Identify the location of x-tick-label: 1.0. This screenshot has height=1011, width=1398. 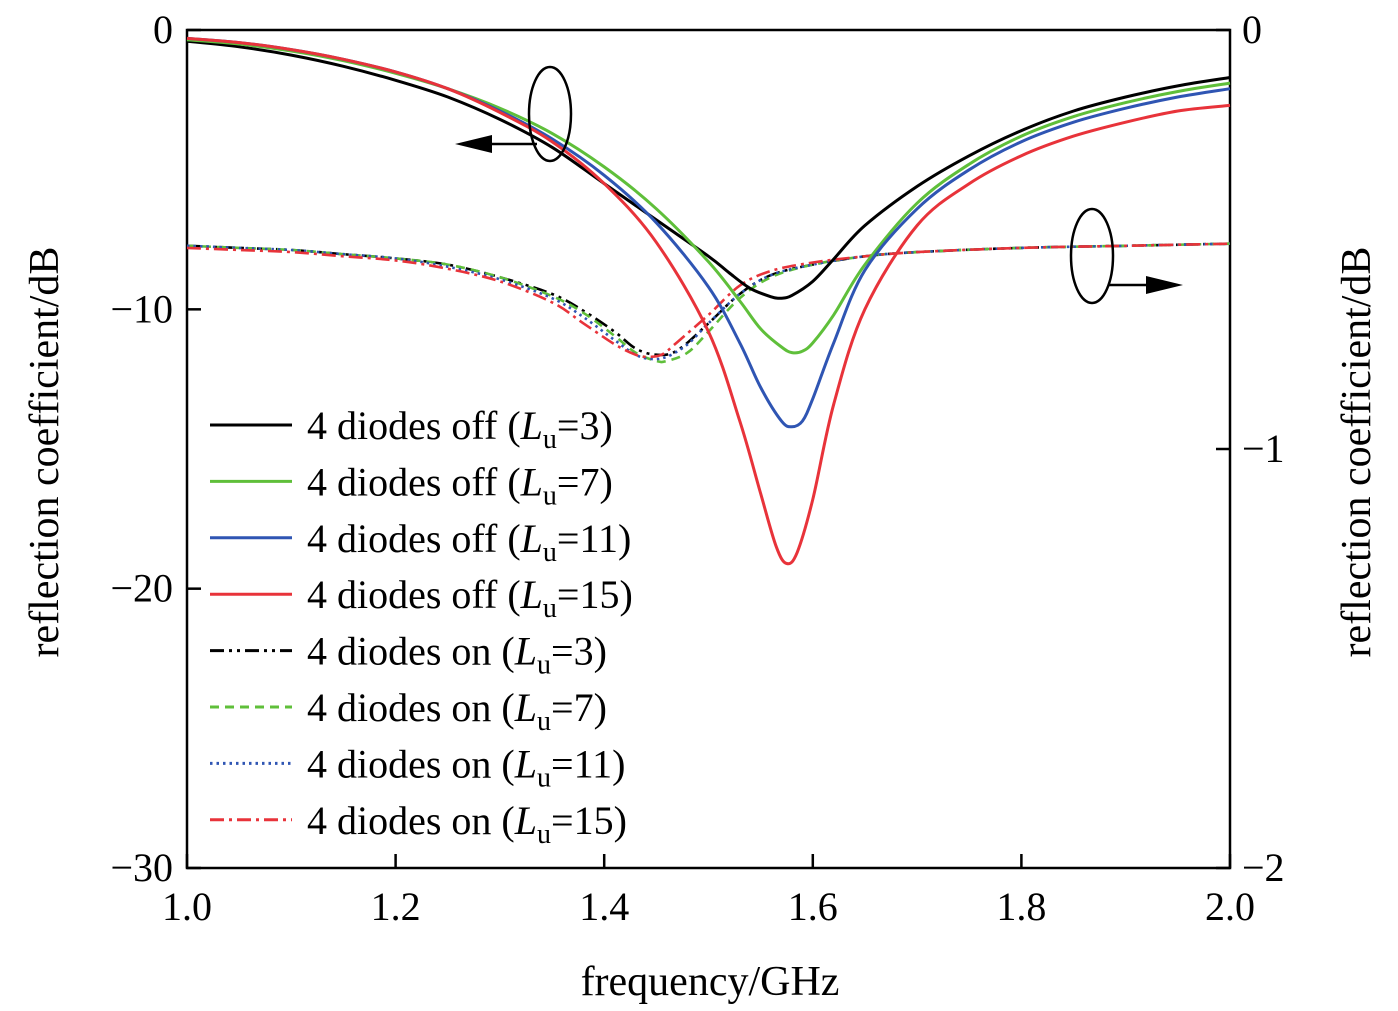
(187, 906).